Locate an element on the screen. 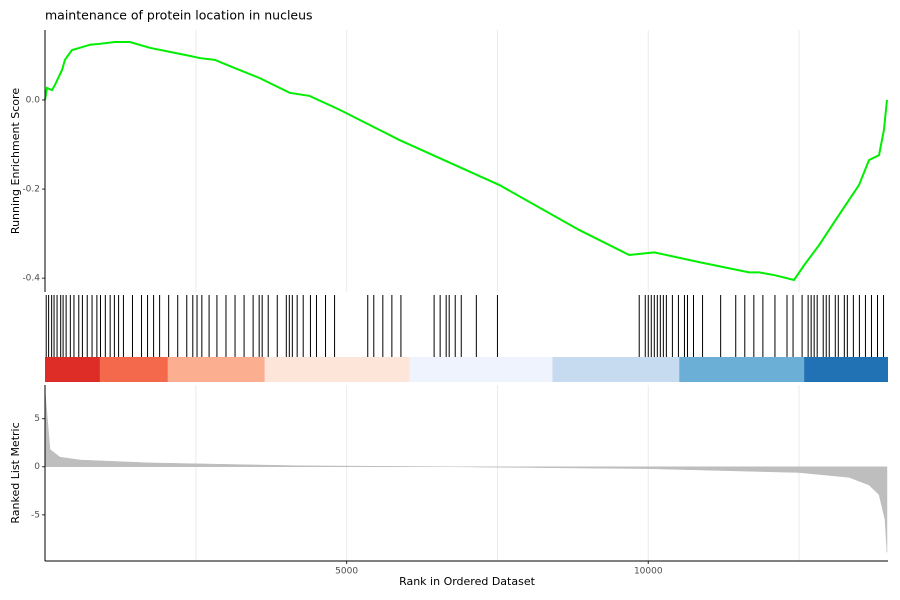  y-axis-label: Ranked List Metric is located at coordinates (15, 472).